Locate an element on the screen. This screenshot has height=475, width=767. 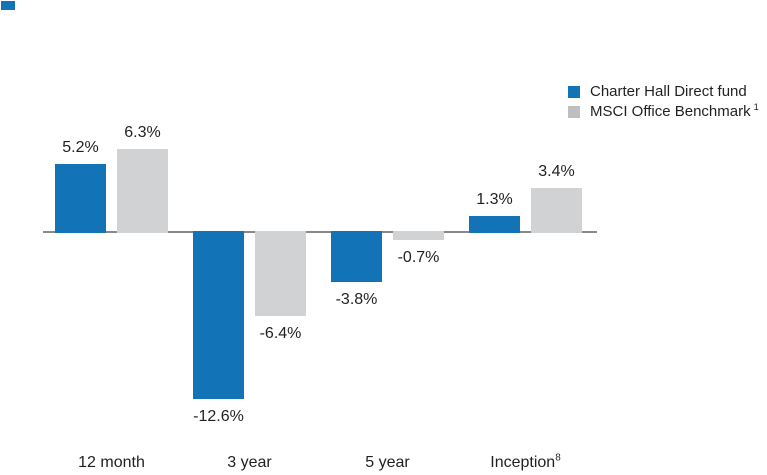
x-axis-label-5-year: 5 year is located at coordinates (388, 462).